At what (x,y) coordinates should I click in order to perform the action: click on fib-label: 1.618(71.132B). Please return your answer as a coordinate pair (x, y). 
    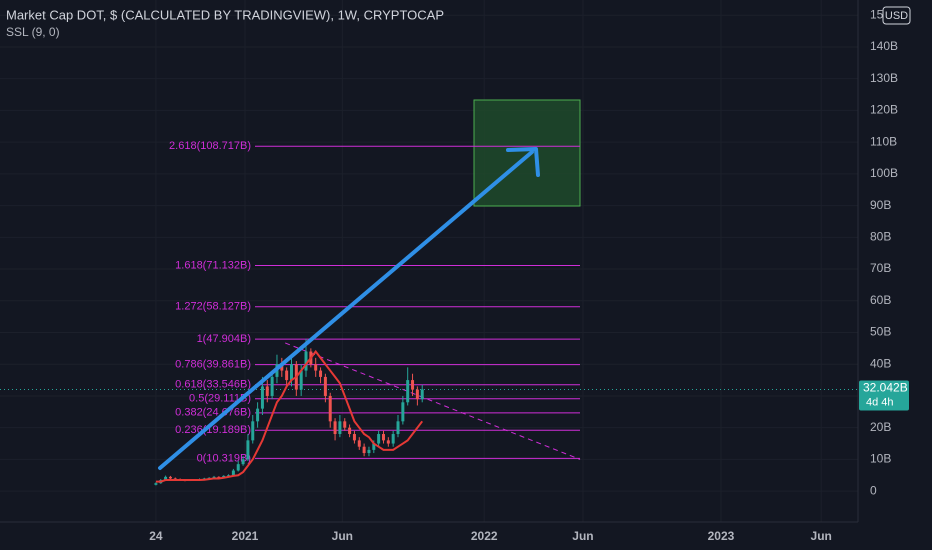
    Looking at the image, I should click on (213, 265).